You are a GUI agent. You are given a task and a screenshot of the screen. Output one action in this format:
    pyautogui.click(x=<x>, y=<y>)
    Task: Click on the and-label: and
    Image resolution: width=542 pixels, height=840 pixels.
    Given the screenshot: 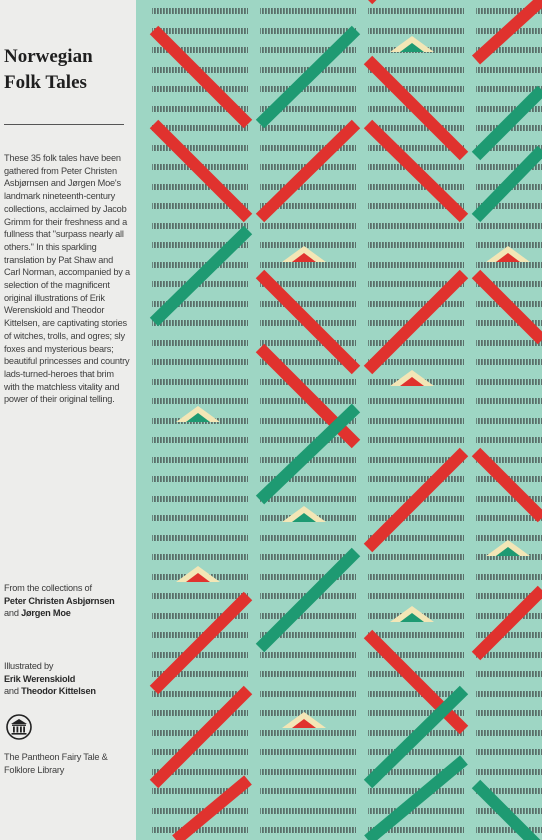 What is the action you would take?
    pyautogui.click(x=11, y=613)
    